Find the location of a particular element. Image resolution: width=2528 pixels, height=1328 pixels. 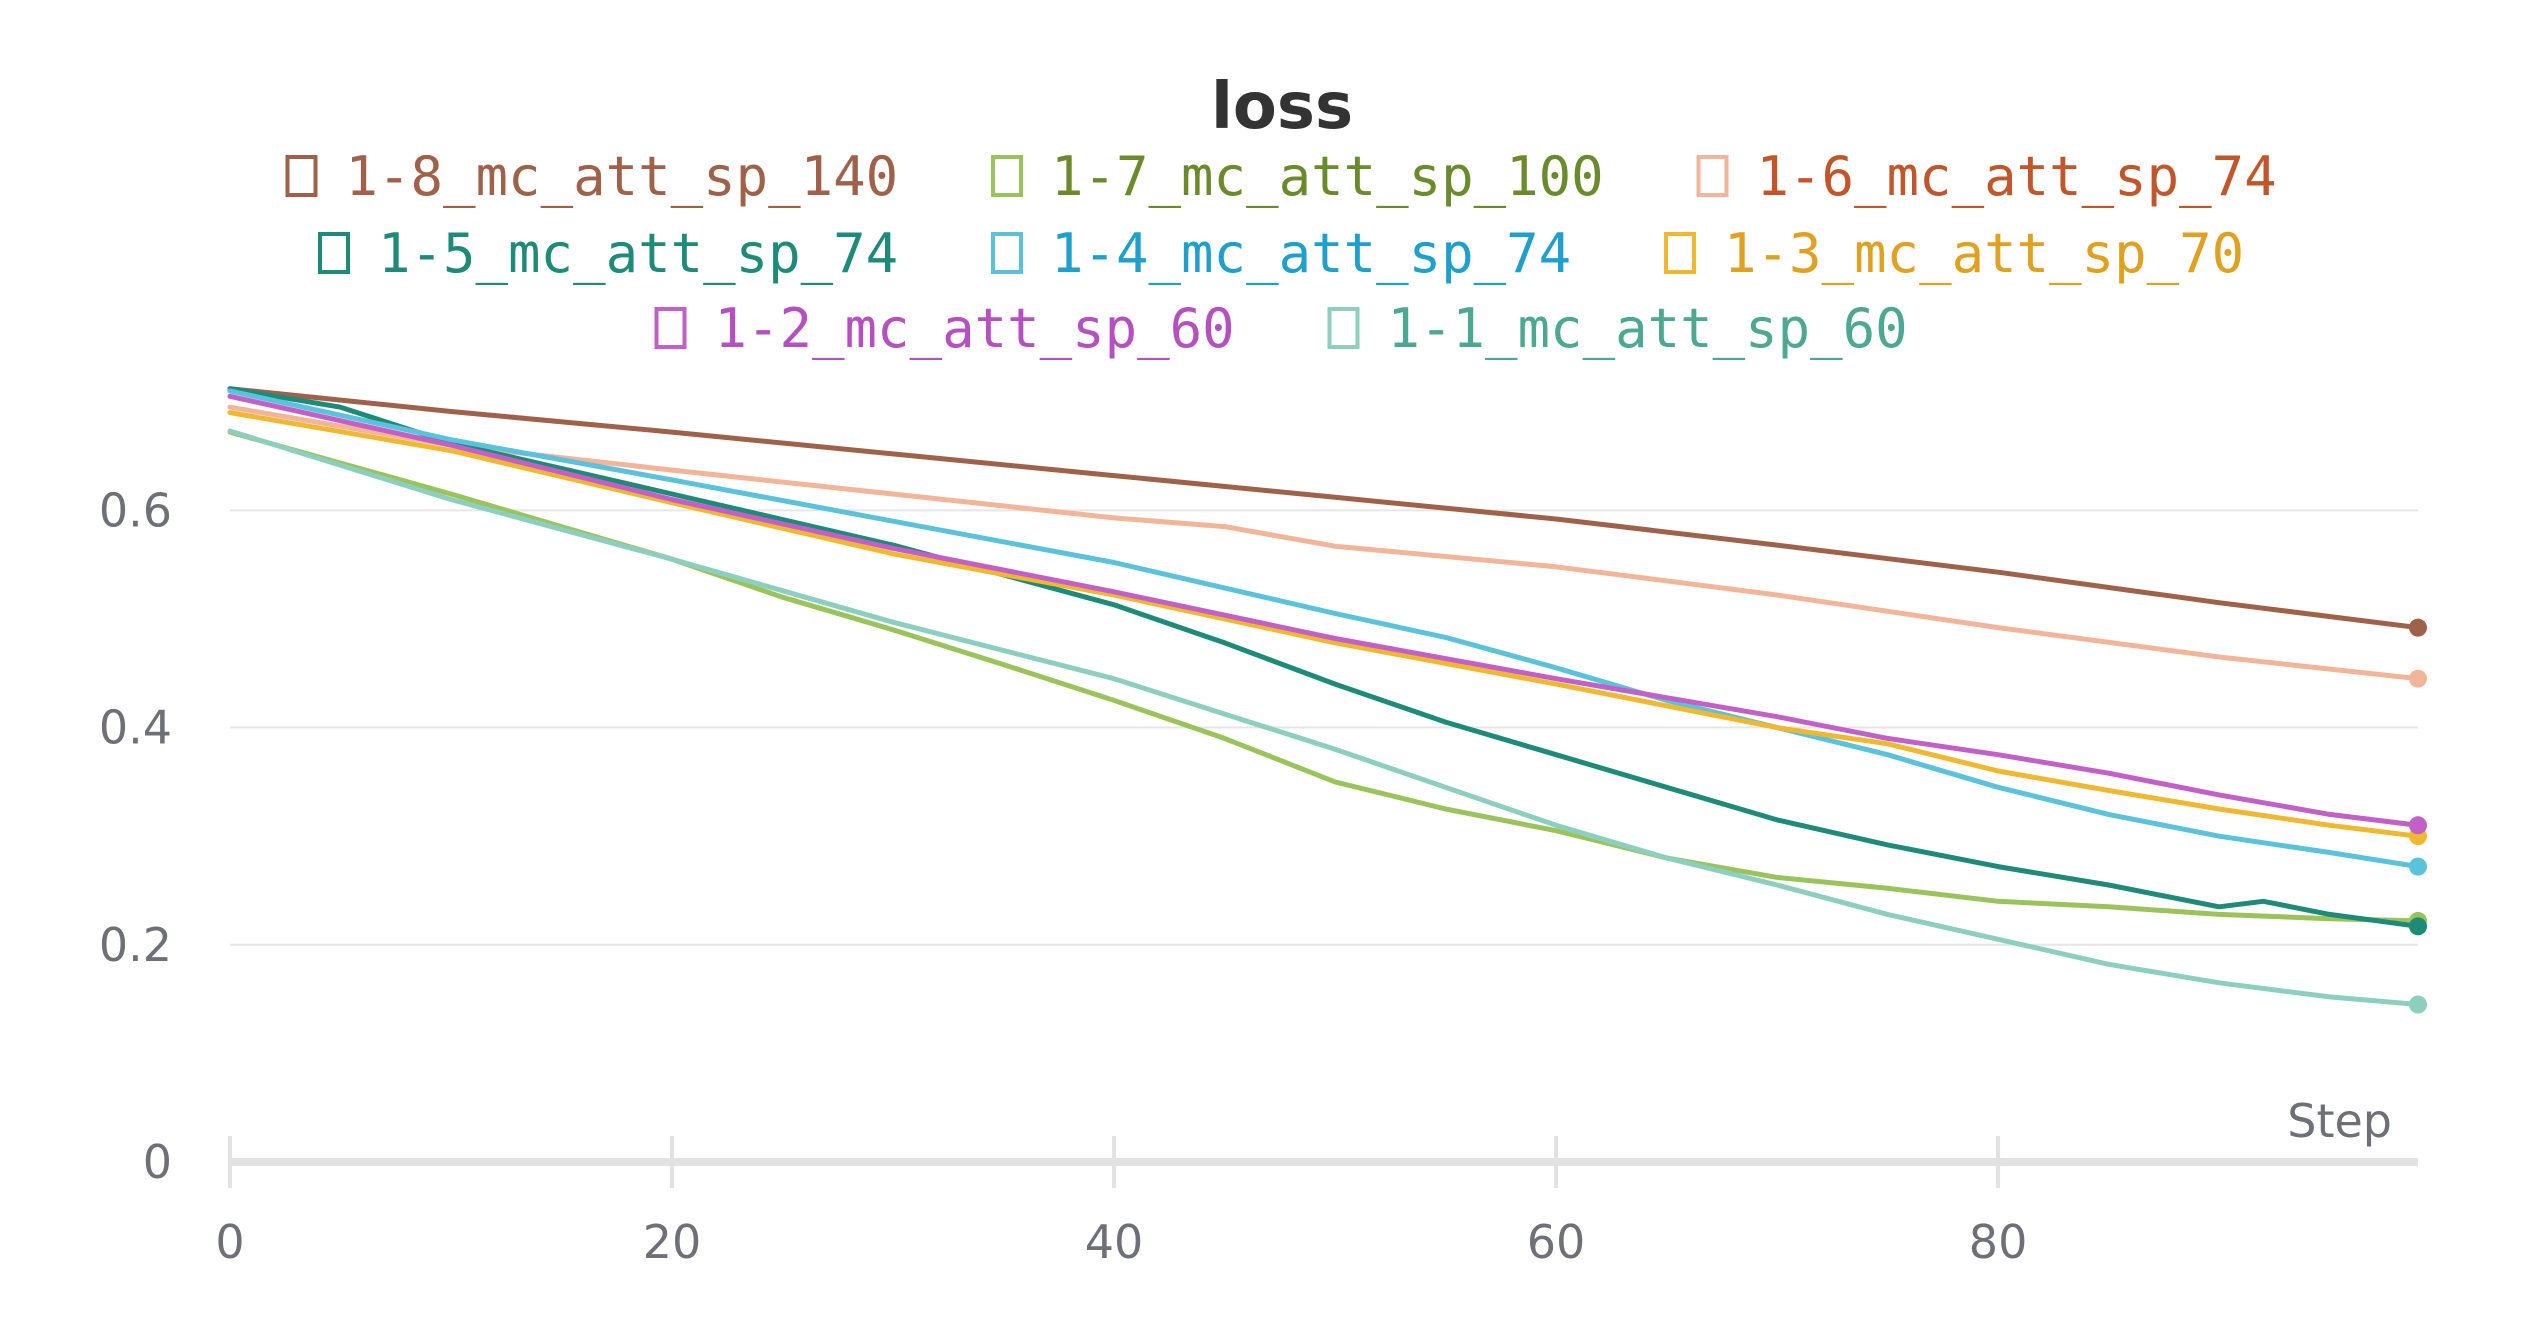

y-tick-label: 0.6 is located at coordinates (135, 510).